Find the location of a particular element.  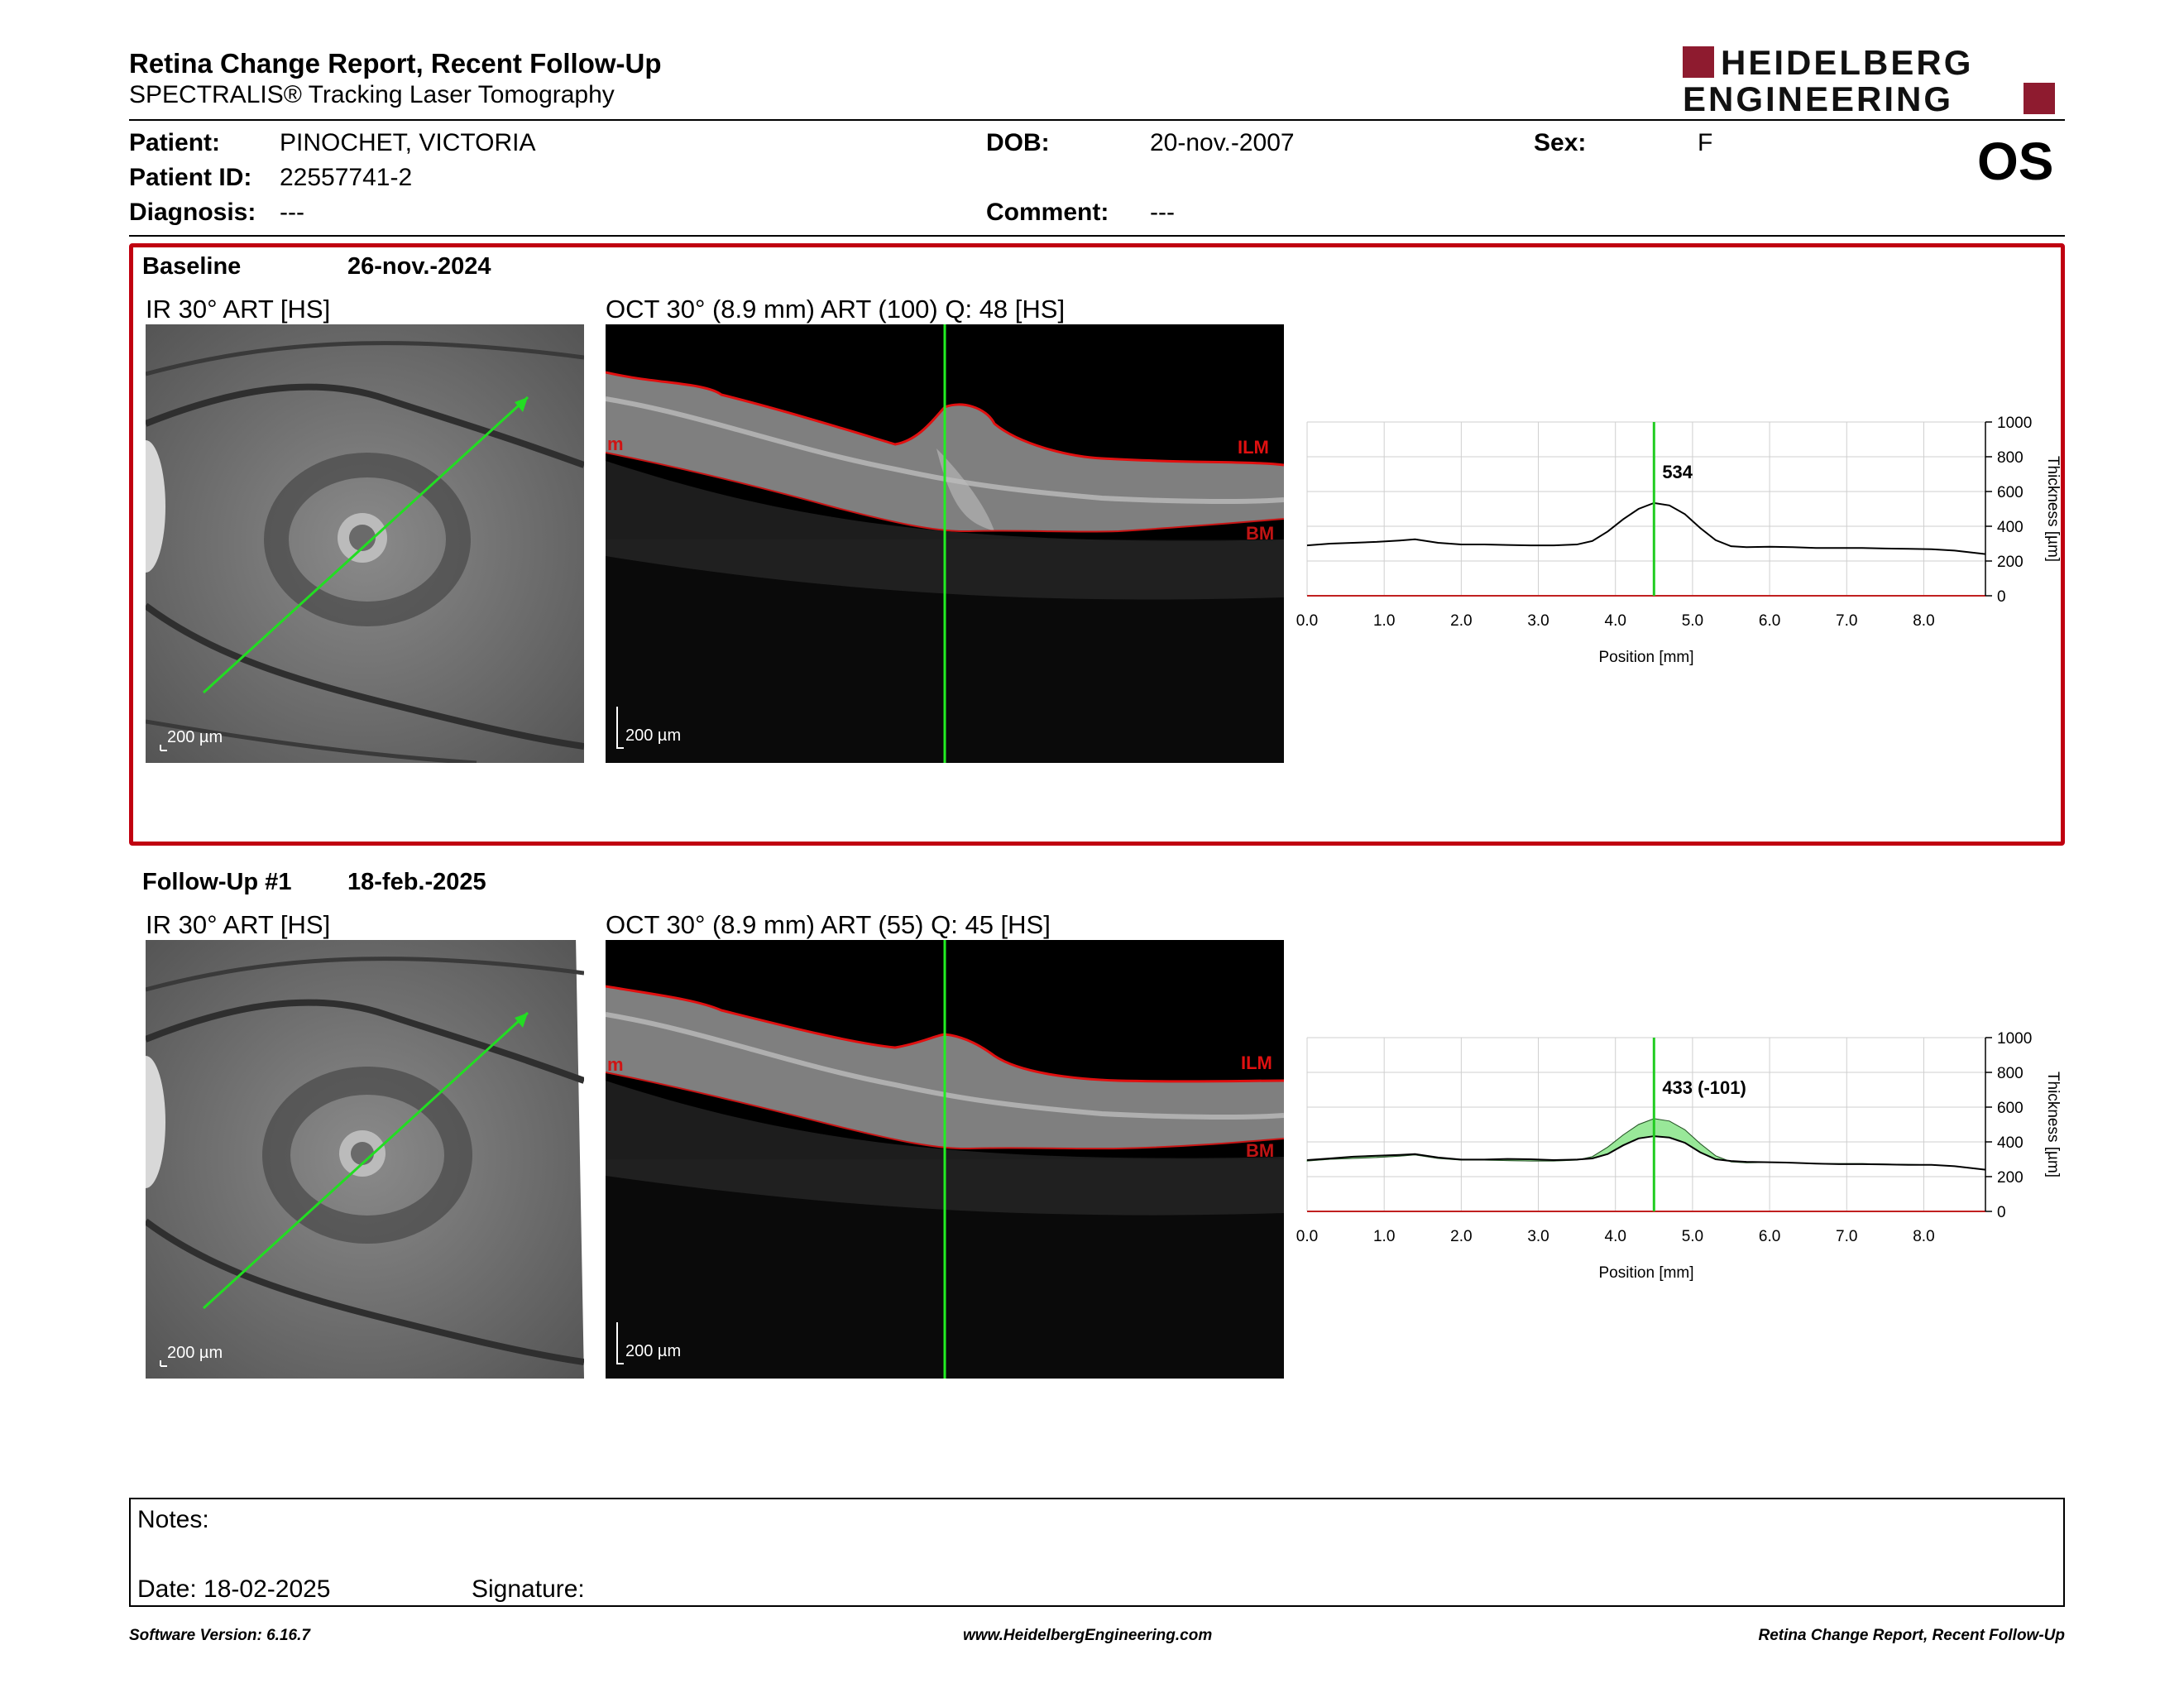

baseline-ir-caption: IR 30° ART [HS] is located at coordinates (238, 309).